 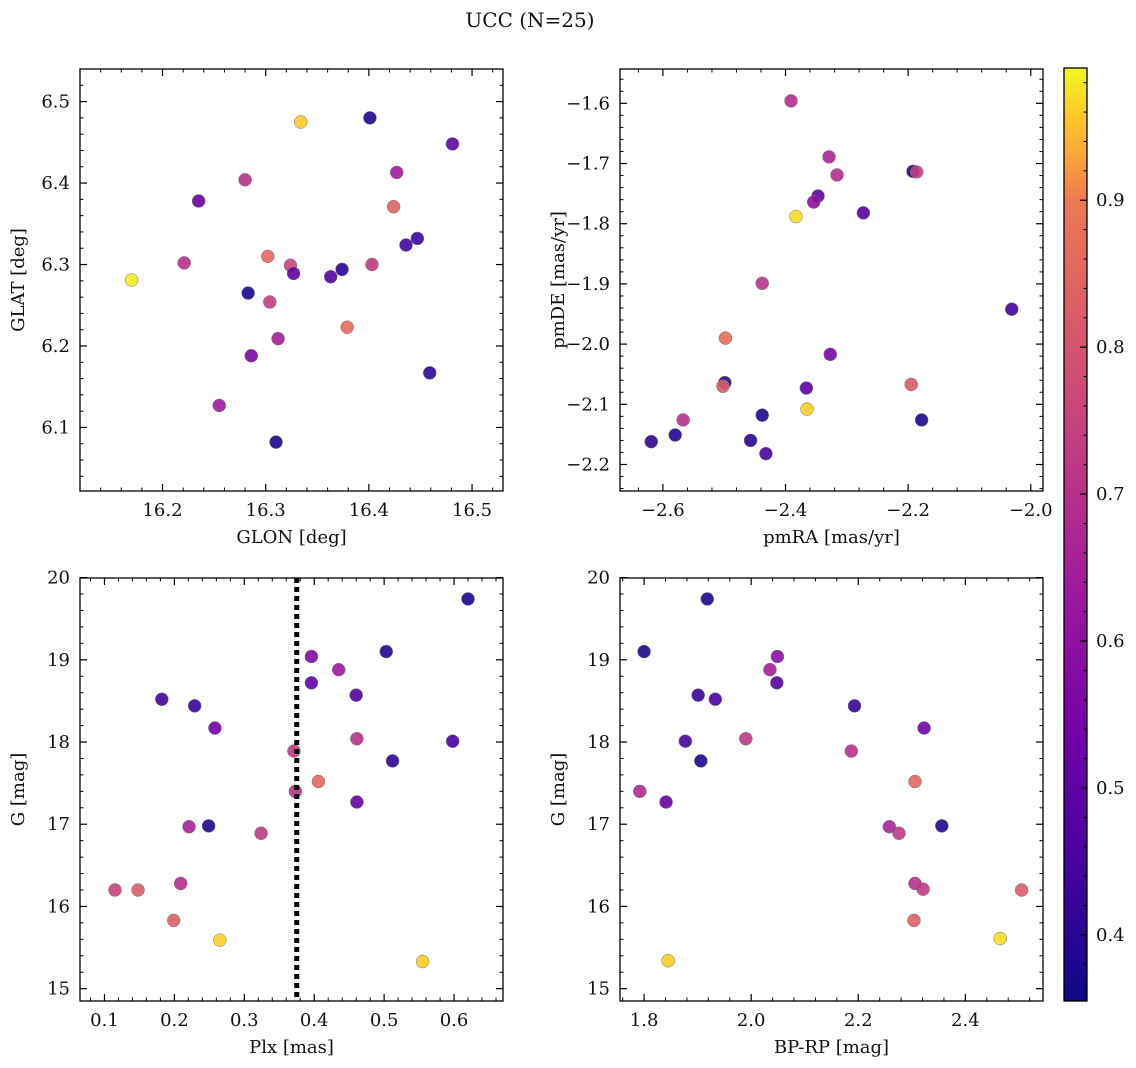 I want to click on y-tick-label: −1.8, so click(x=588, y=224).